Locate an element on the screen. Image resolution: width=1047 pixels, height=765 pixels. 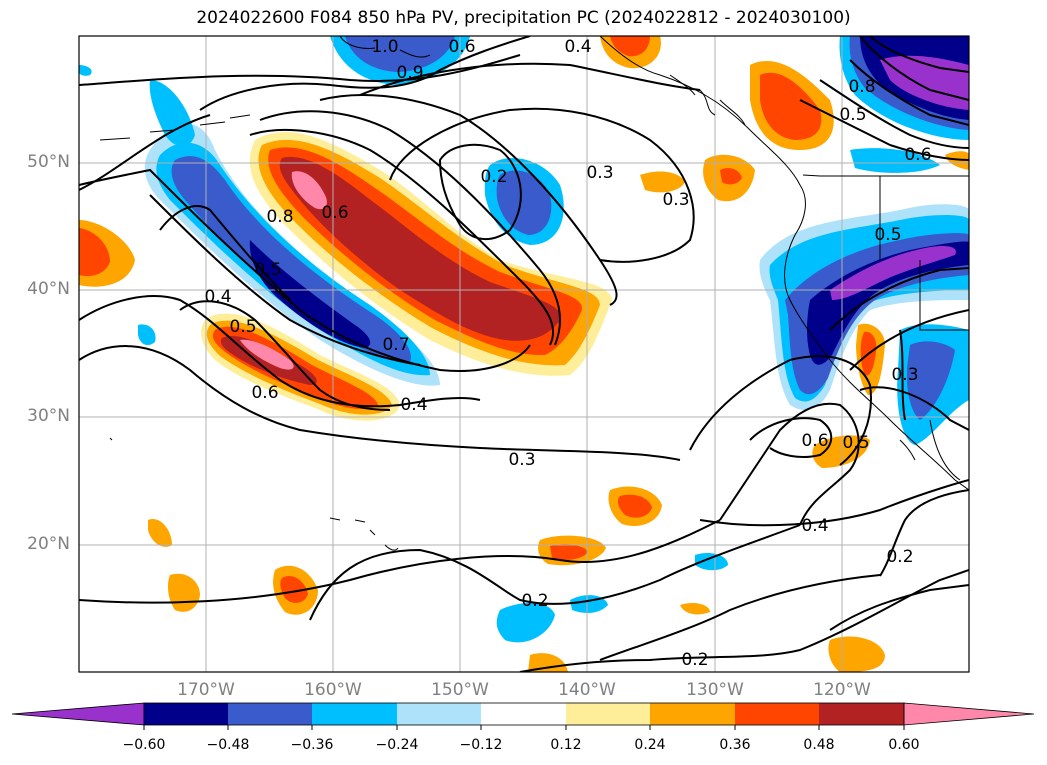
colorbar-tick-label: −0.36 is located at coordinates (312, 745).